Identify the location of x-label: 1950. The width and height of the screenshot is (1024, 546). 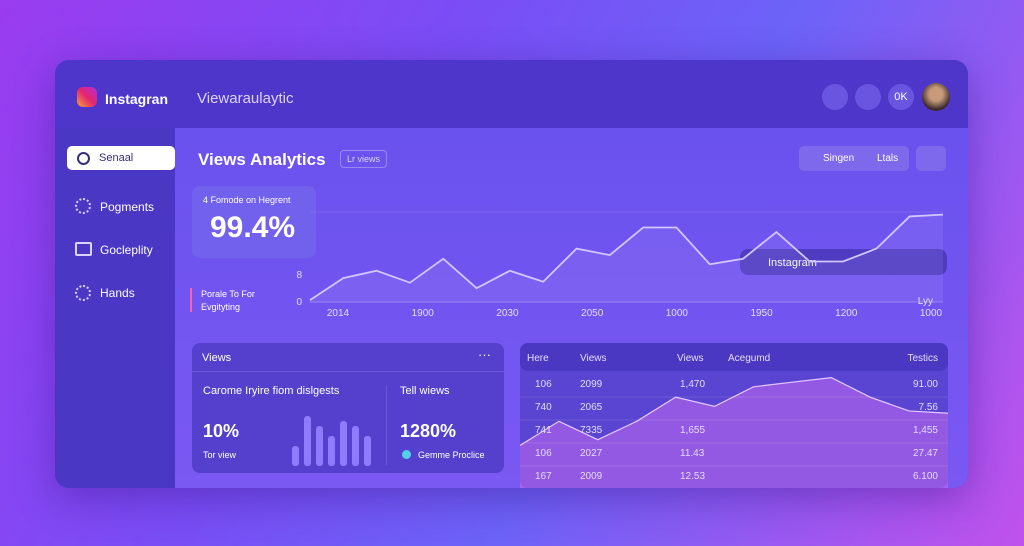
(761, 313).